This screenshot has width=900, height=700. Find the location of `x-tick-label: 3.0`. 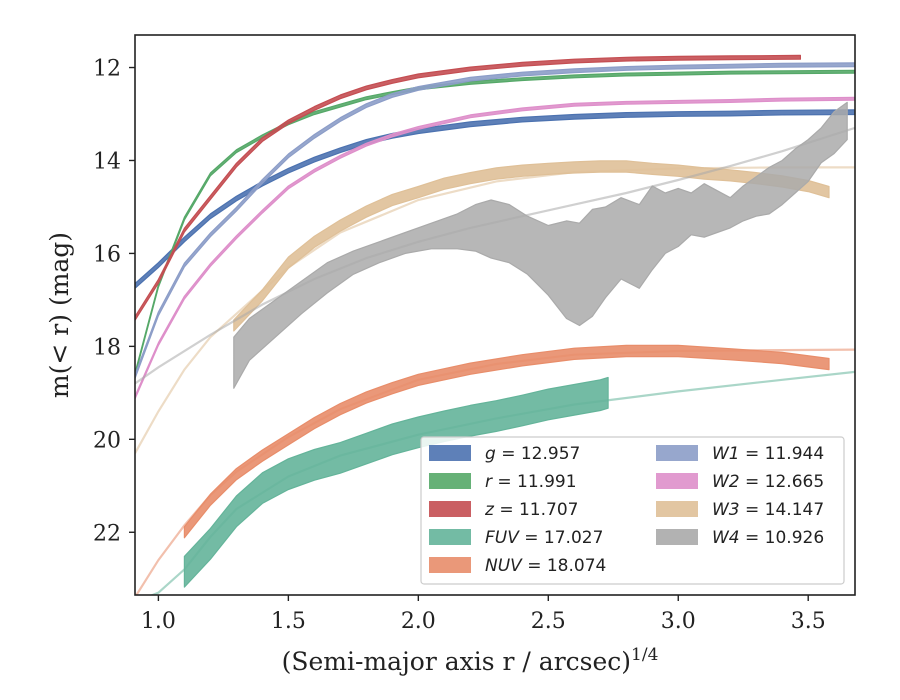

x-tick-label: 3.0 is located at coordinates (678, 621).